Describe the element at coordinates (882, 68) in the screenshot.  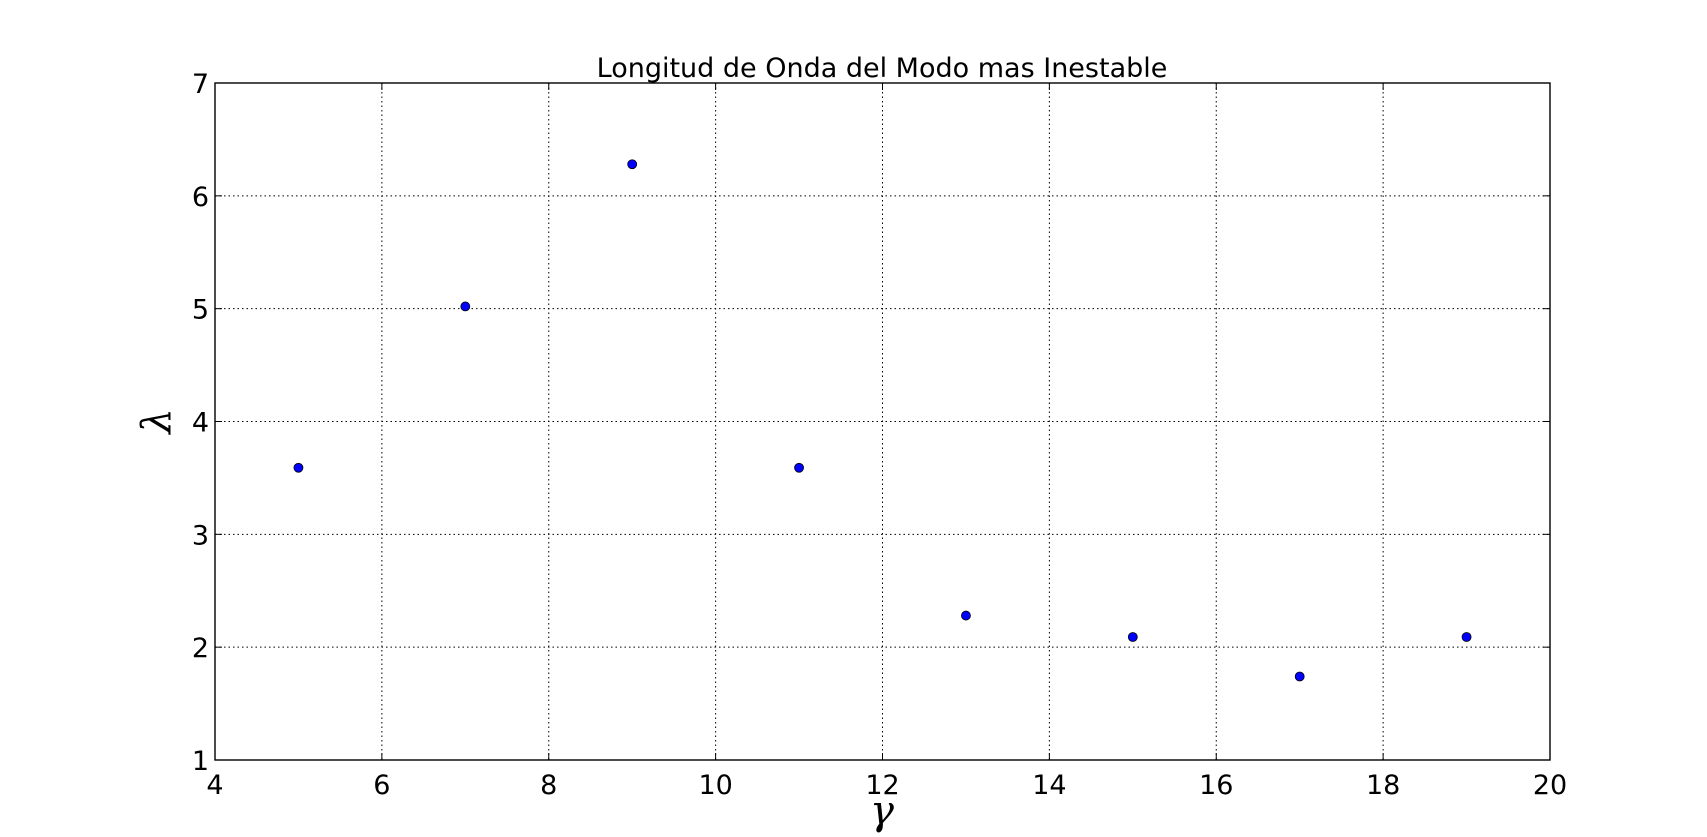
I see `chart-title: Longitud de Onda del Modo mas Inestable` at that location.